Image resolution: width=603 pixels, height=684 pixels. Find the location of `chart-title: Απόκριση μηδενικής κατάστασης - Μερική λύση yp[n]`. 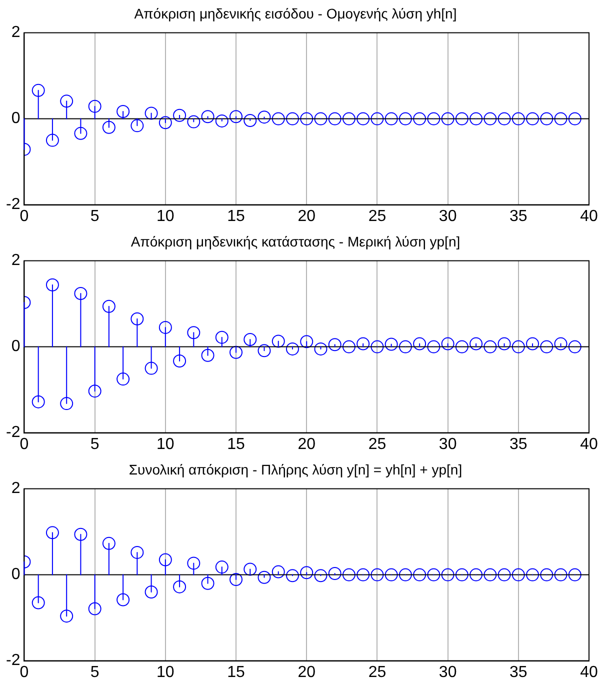

chart-title: Απόκριση μηδενικής κατάστασης - Μερική λύση yp[n] is located at coordinates (295, 241).